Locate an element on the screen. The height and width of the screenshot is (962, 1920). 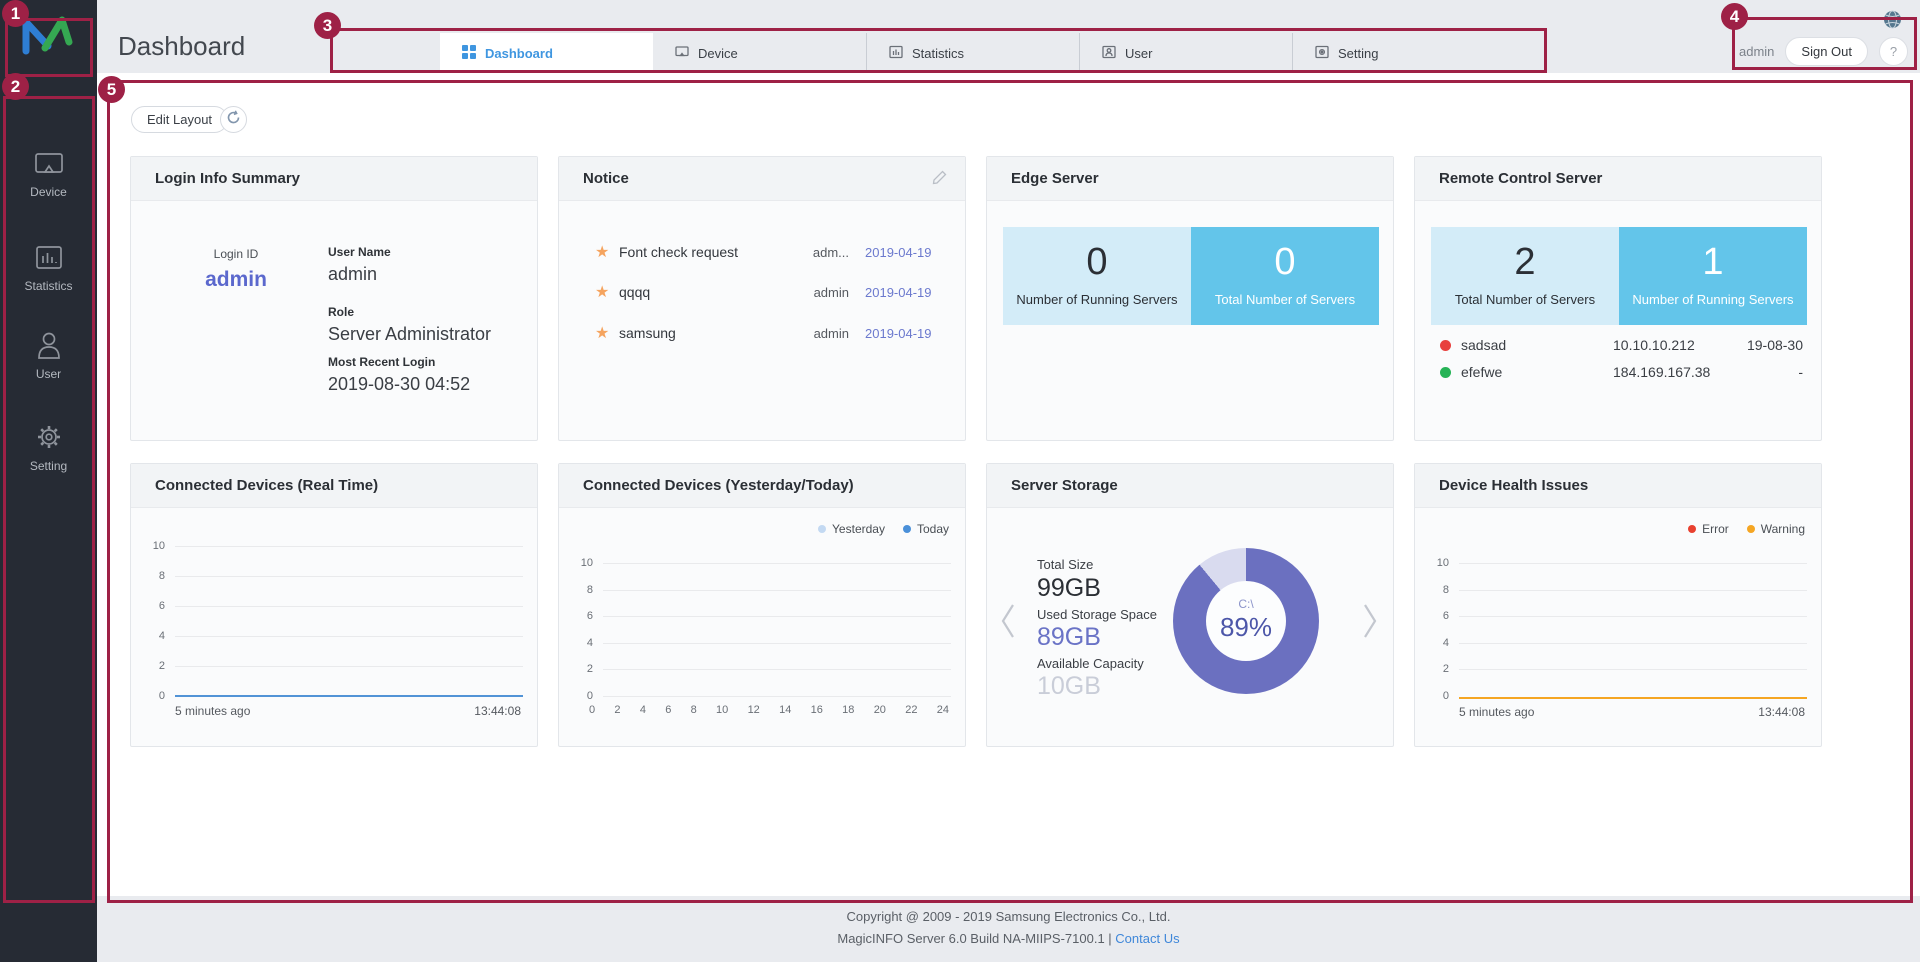
card-title: Edge Server is located at coordinates (1055, 178).